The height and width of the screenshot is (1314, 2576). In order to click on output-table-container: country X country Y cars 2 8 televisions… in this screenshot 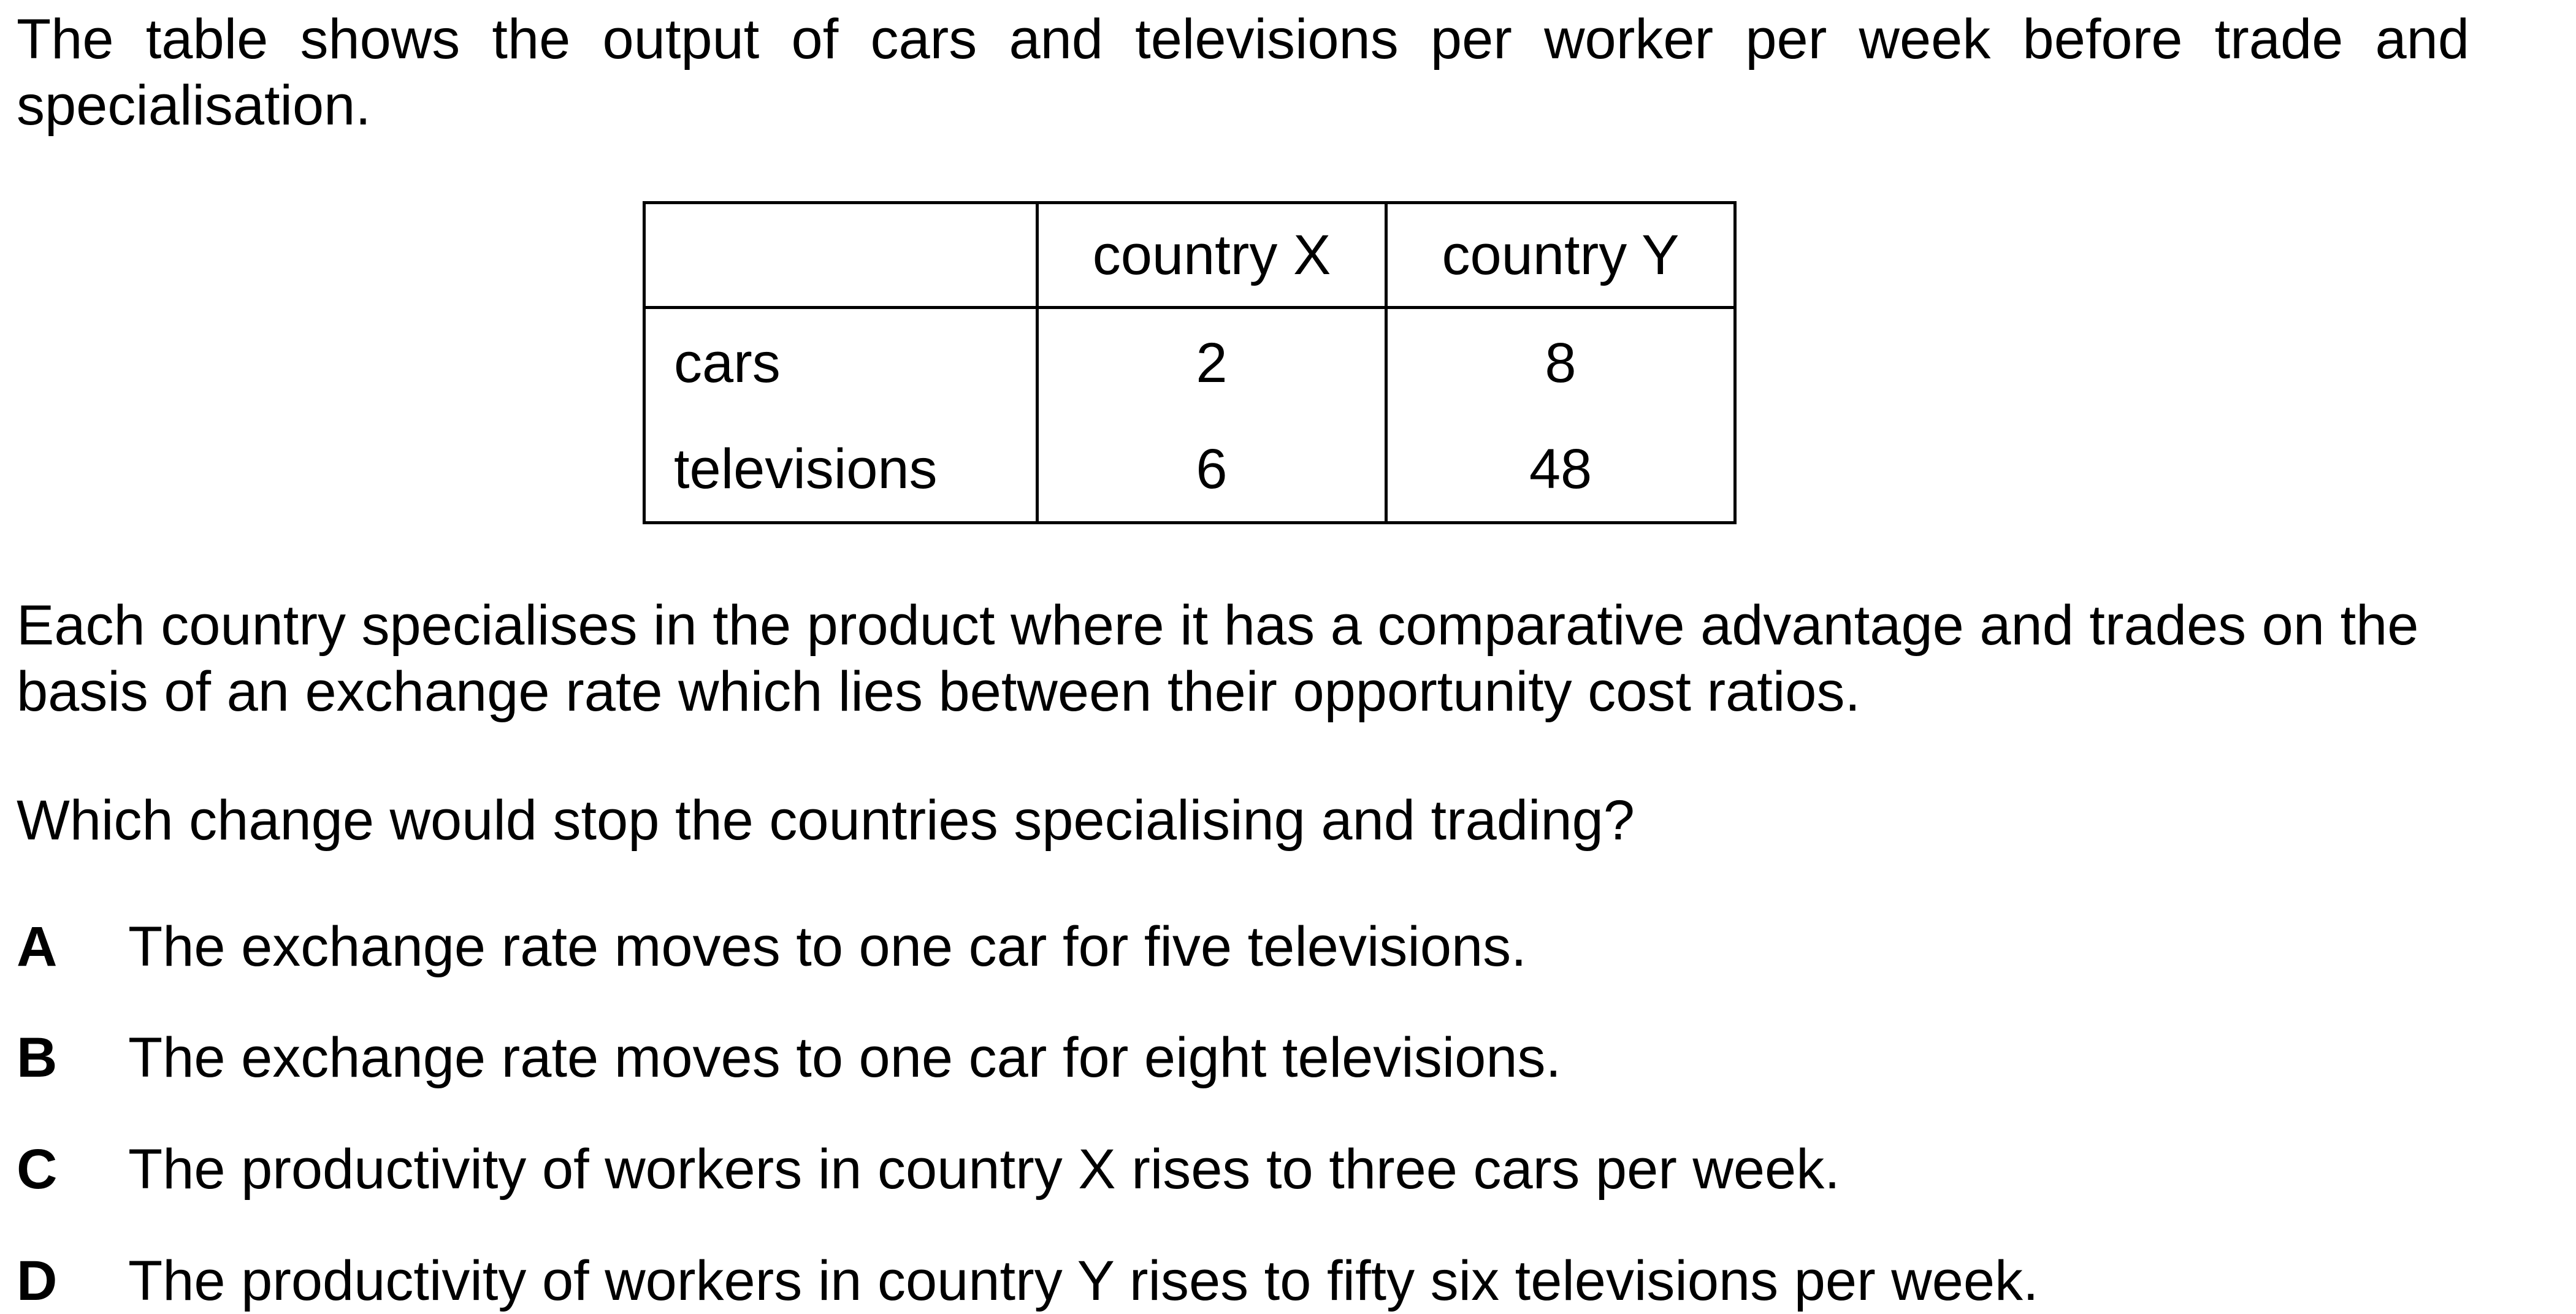, I will do `click(1190, 362)`.